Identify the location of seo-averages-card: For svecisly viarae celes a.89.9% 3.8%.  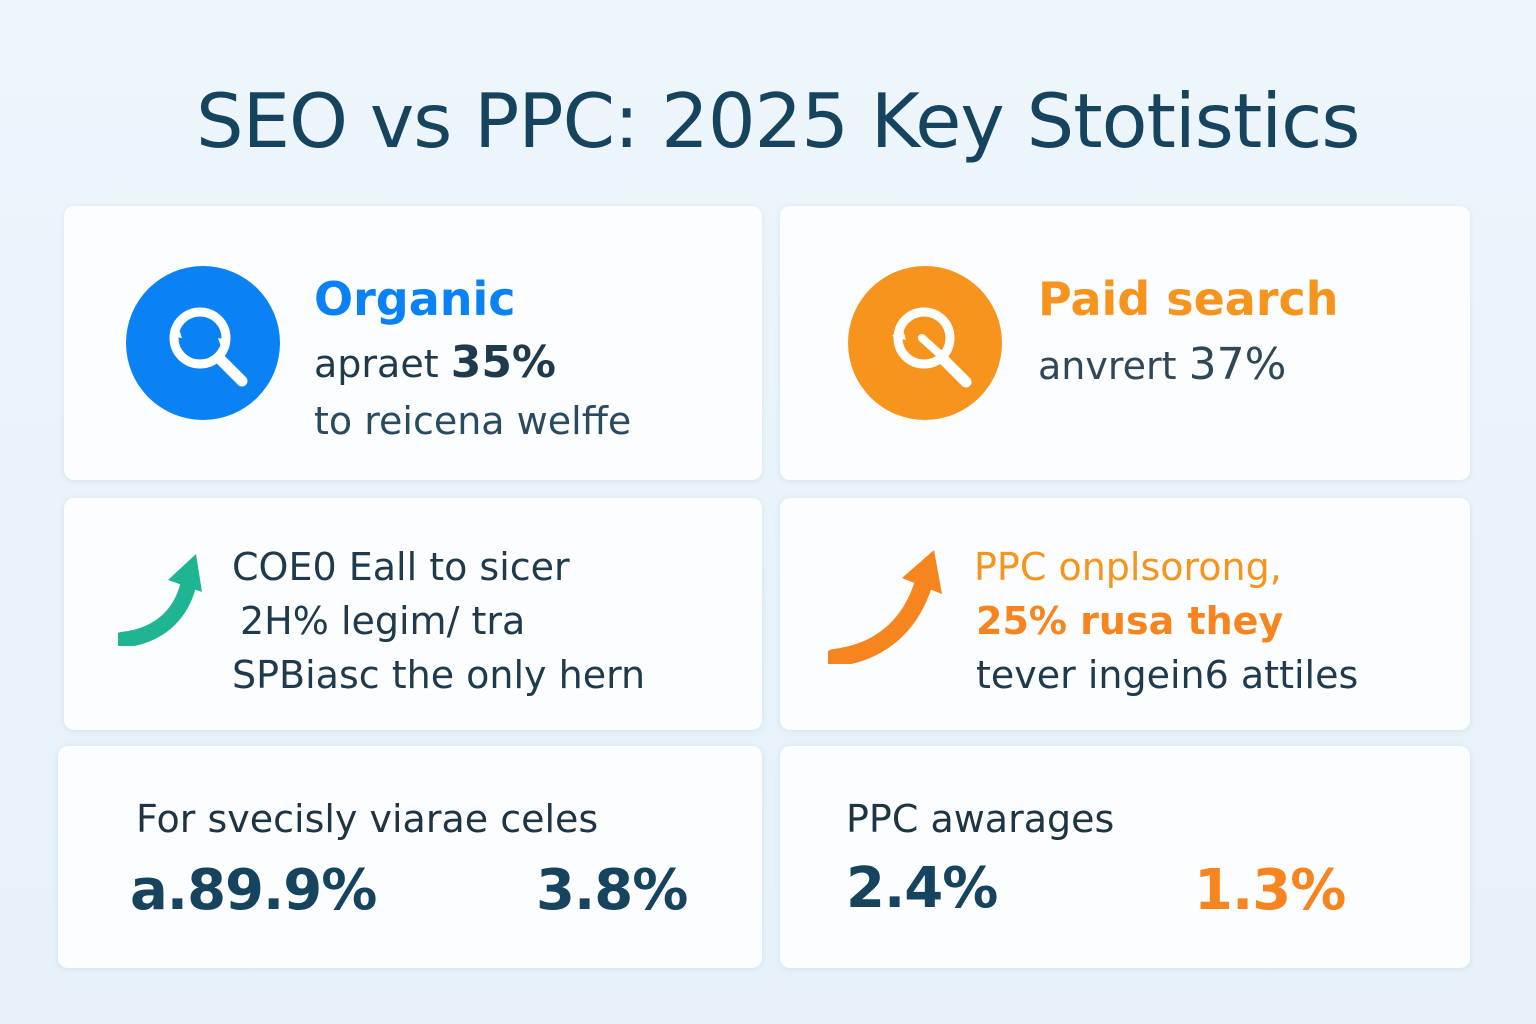
(410, 857).